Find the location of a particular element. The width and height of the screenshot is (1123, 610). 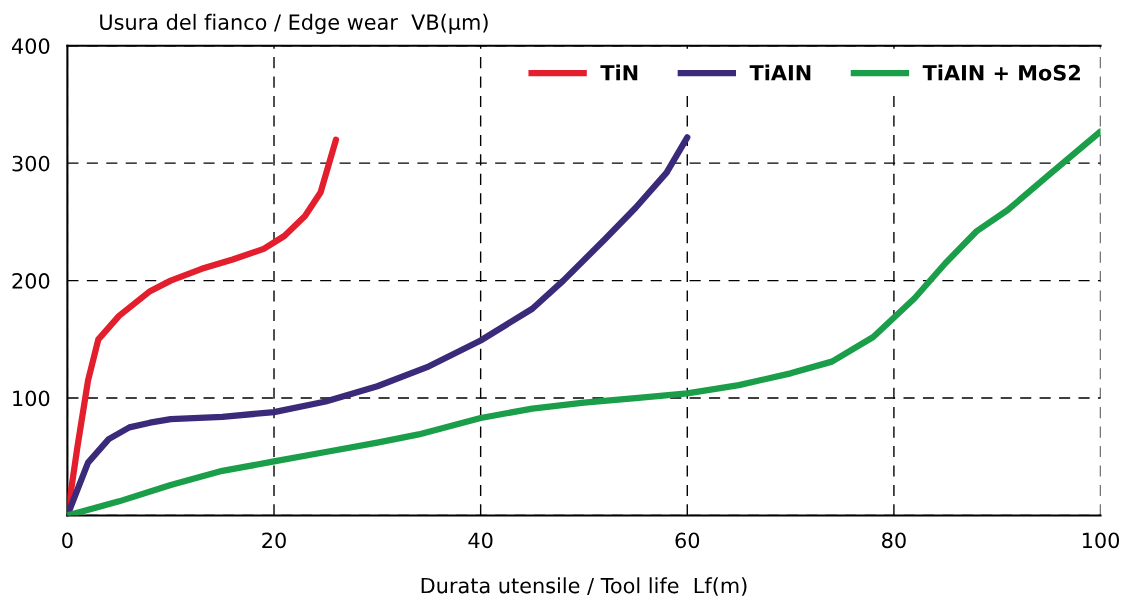

legend-label: TiAIN is located at coordinates (780, 72).